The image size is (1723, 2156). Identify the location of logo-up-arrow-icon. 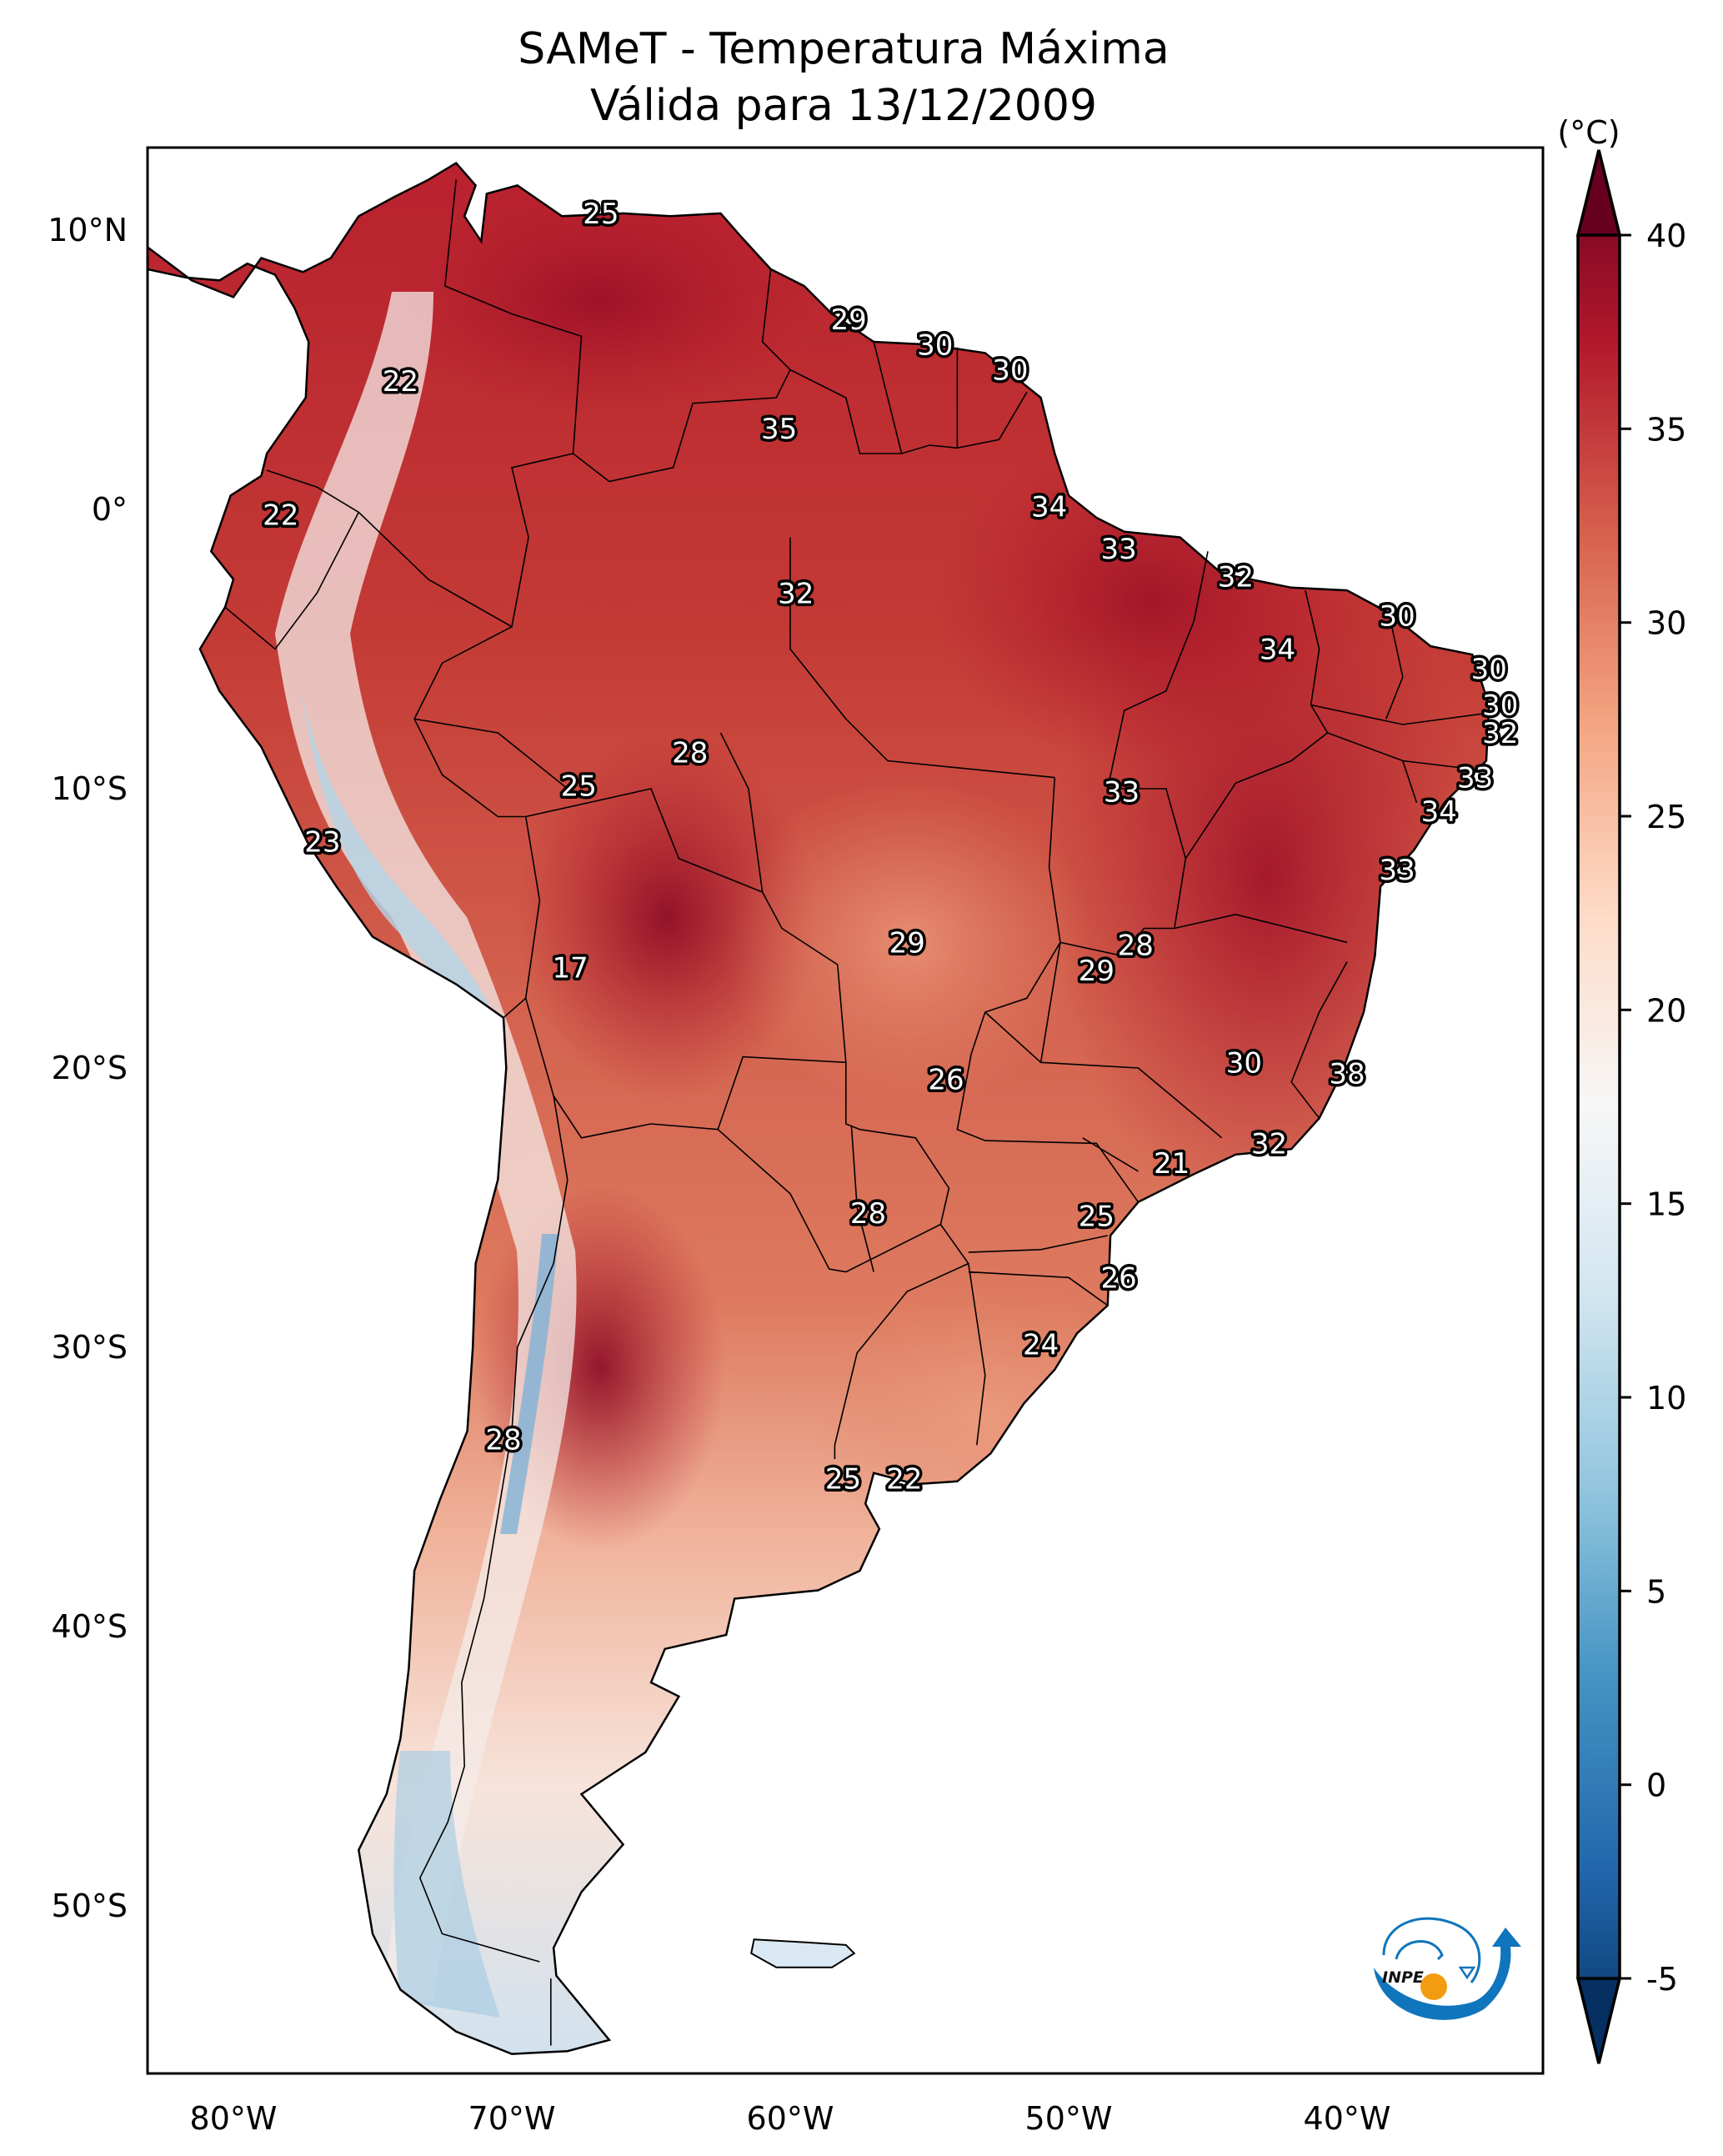
(1448, 1974).